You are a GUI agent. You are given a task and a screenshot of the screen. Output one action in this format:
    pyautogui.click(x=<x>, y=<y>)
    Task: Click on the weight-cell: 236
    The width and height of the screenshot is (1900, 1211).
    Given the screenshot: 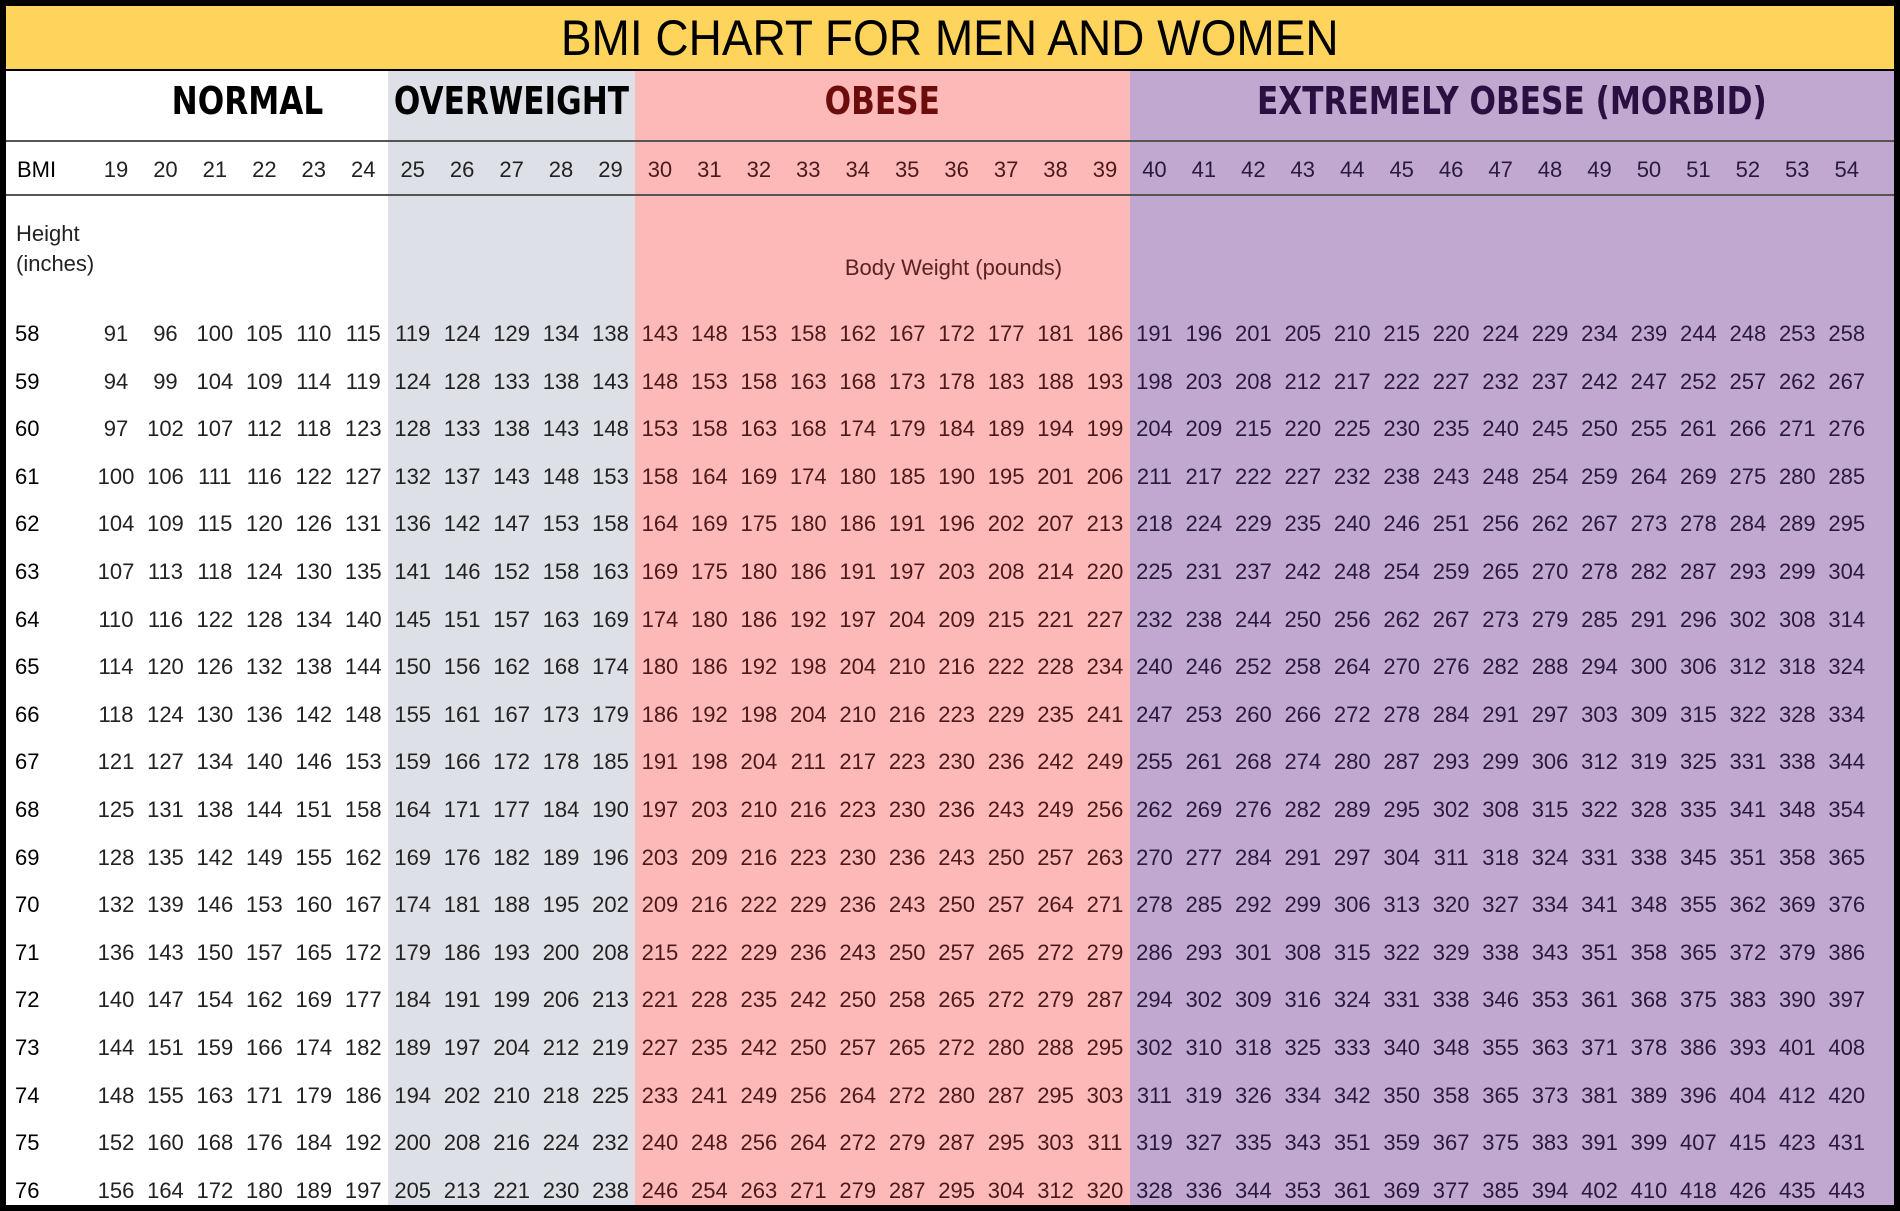 What is the action you would take?
    pyautogui.click(x=858, y=905)
    